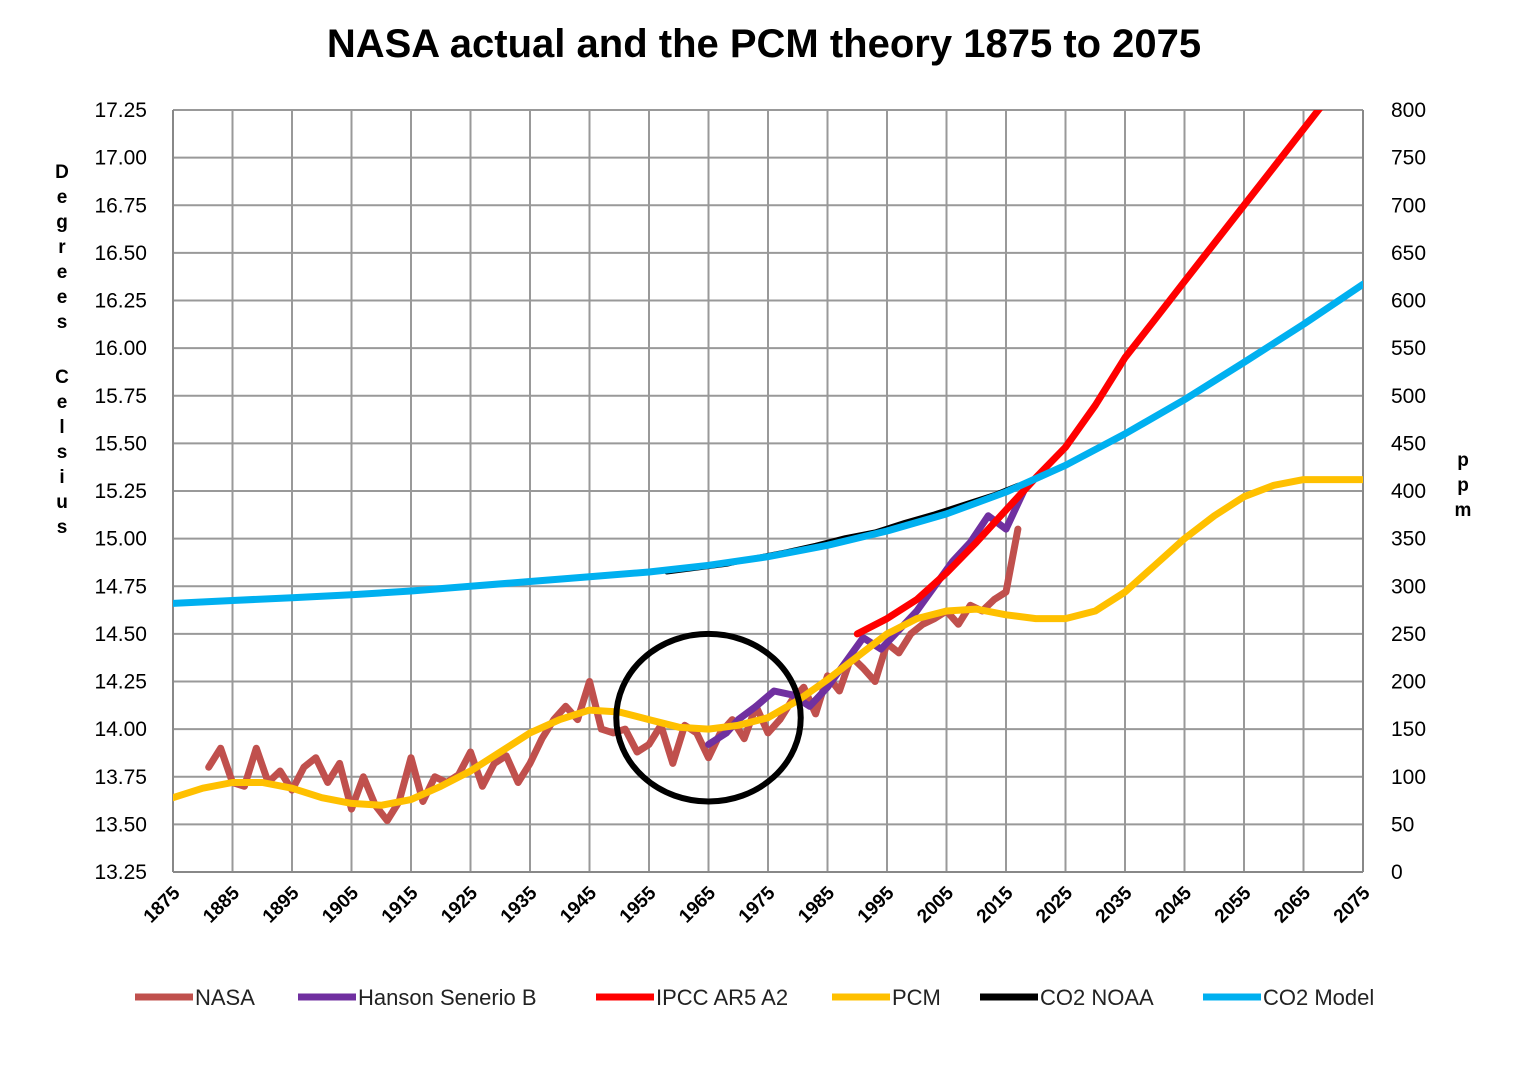  I want to click on y-right-tick-label: 500, so click(1408, 396).